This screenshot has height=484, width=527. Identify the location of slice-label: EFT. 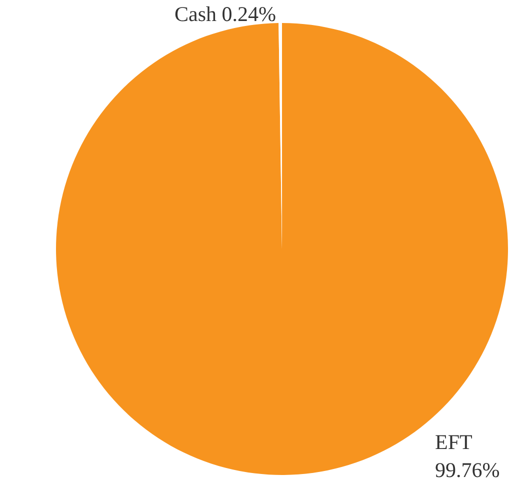
(454, 442).